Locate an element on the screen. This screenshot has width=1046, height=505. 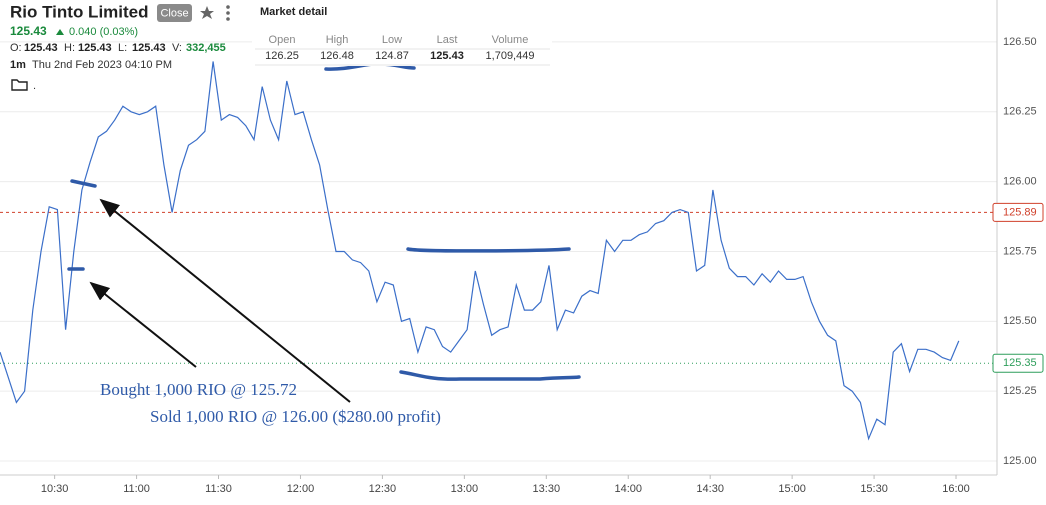
x-tick-label: 14:30 is located at coordinates (710, 489).